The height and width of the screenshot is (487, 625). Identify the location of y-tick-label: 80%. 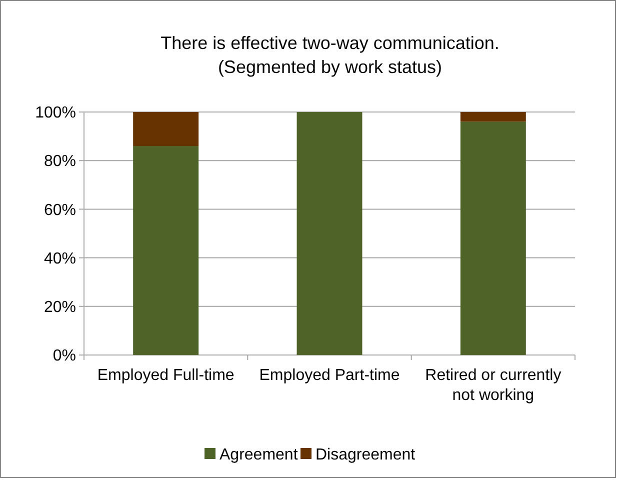
(60, 161).